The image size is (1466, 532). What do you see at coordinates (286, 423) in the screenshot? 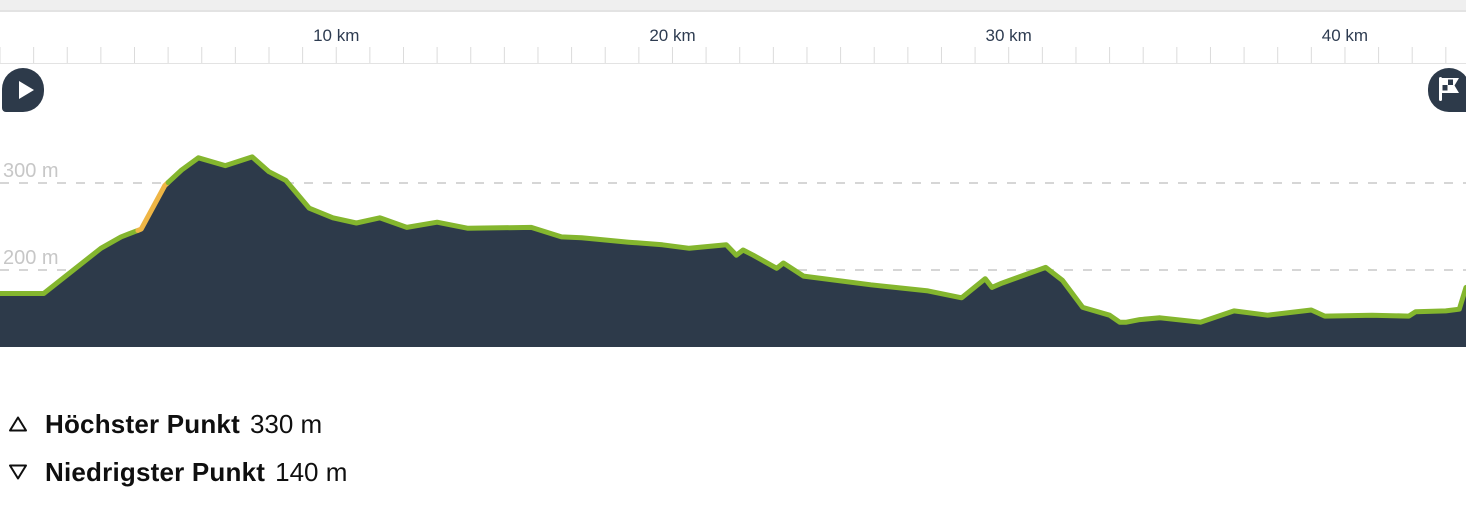
I see `highest-point-value: 330 m` at bounding box center [286, 423].